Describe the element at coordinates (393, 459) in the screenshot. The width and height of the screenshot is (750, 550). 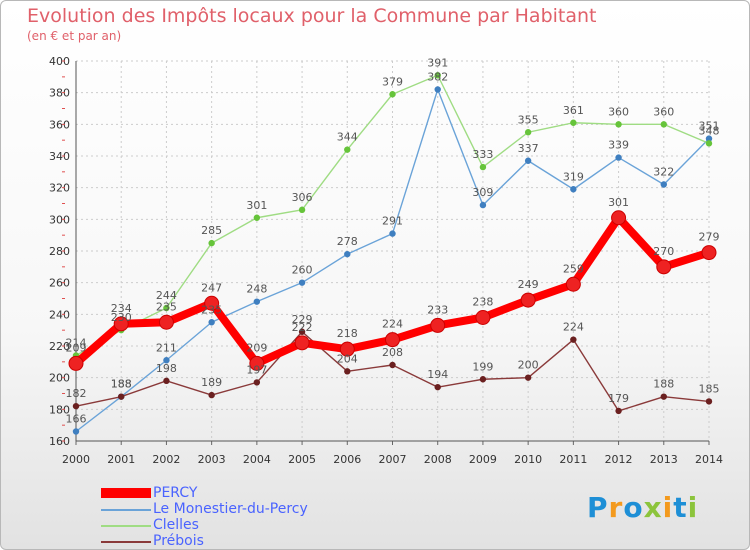
I see `x-tick-label: 2007` at that location.